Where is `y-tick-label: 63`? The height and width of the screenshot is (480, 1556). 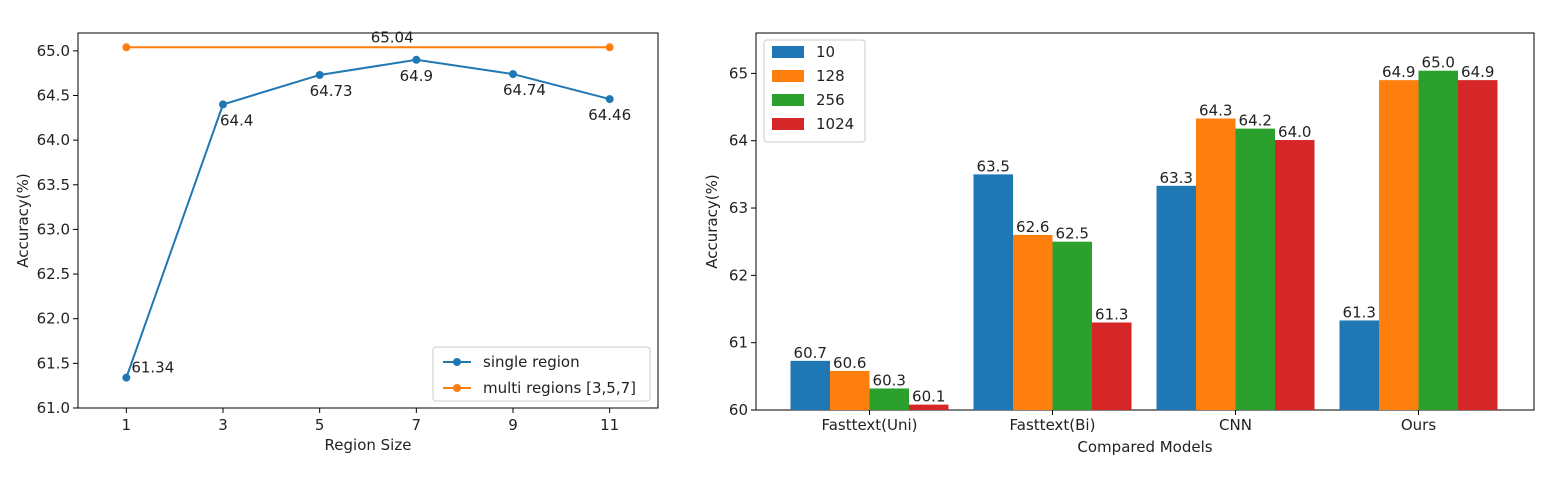
y-tick-label: 63 is located at coordinates (738, 208).